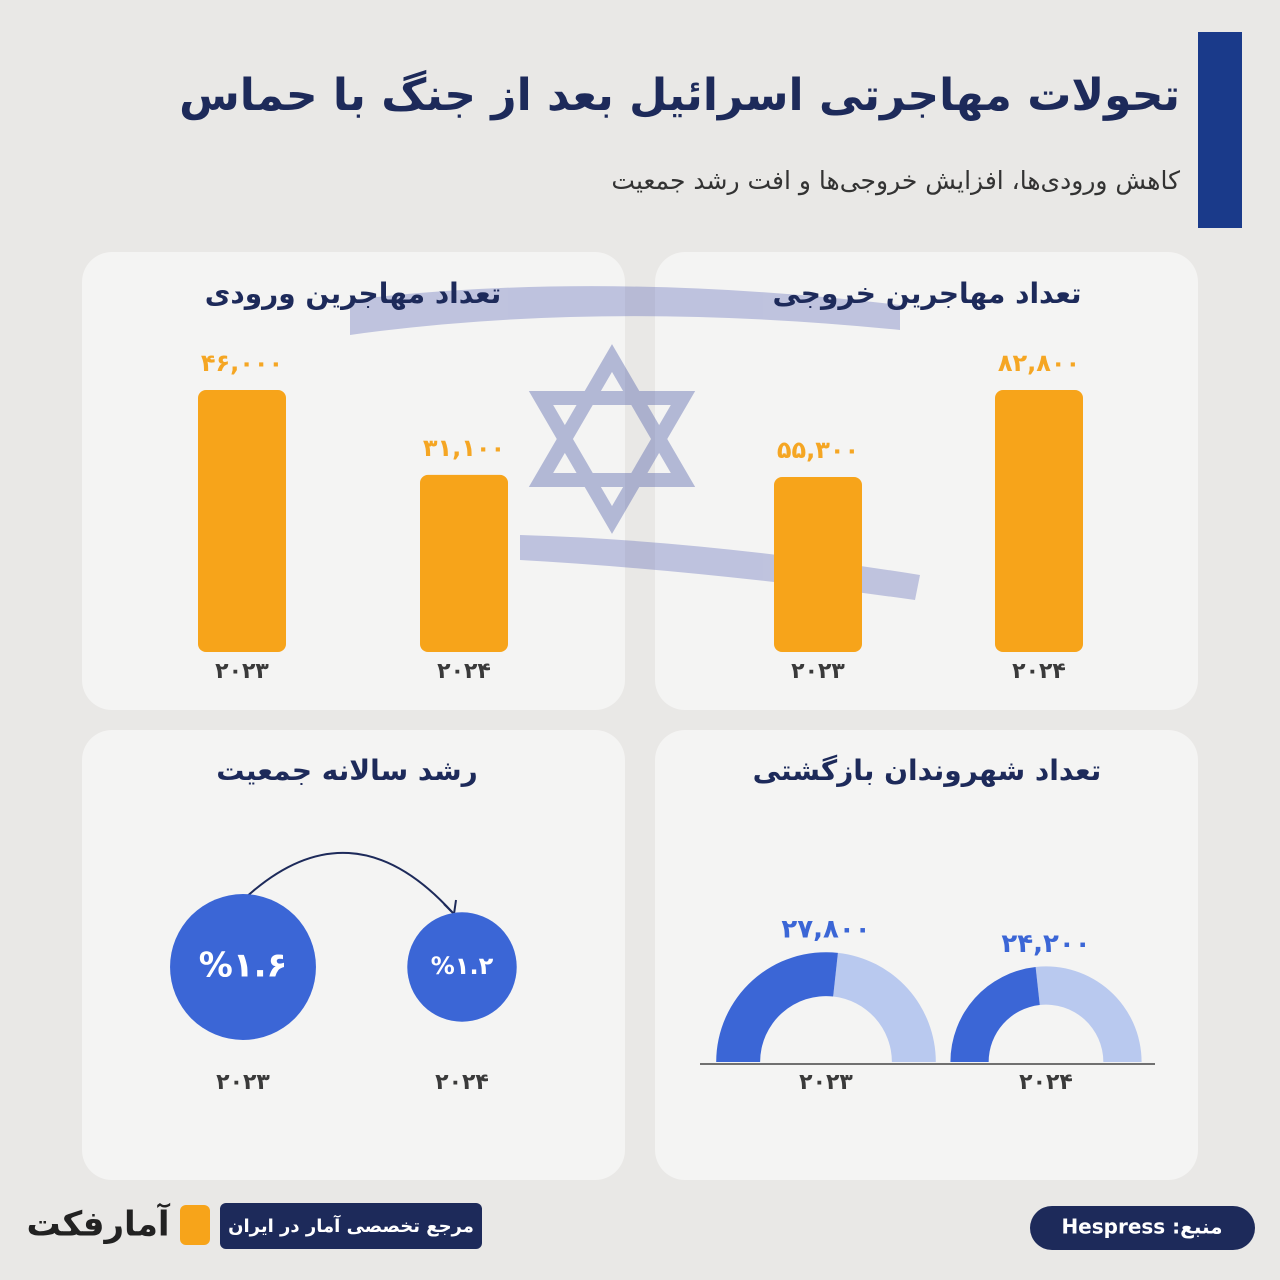 This screenshot has width=1280, height=1280. Describe the element at coordinates (353, 293) in the screenshot. I see `panel-title: تعداد مهاجرین ورودی` at that location.